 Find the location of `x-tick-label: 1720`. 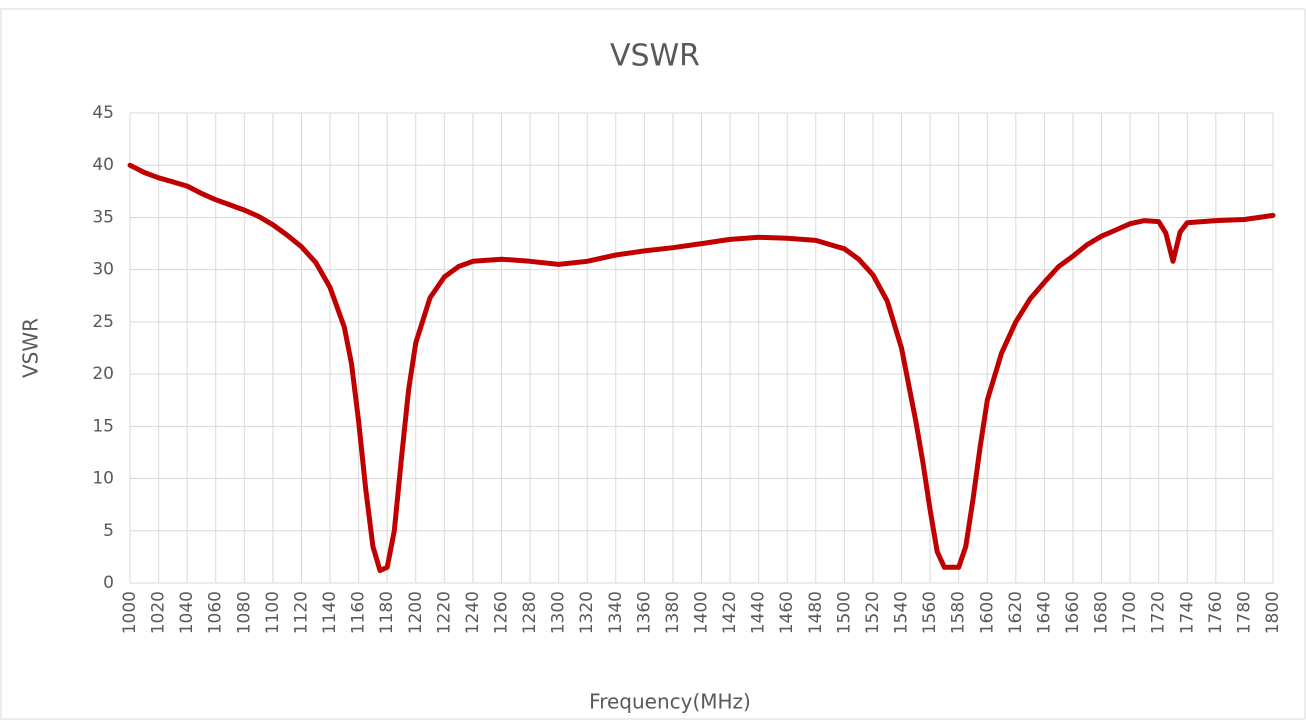

x-tick-label: 1720 is located at coordinates (1159, 612).